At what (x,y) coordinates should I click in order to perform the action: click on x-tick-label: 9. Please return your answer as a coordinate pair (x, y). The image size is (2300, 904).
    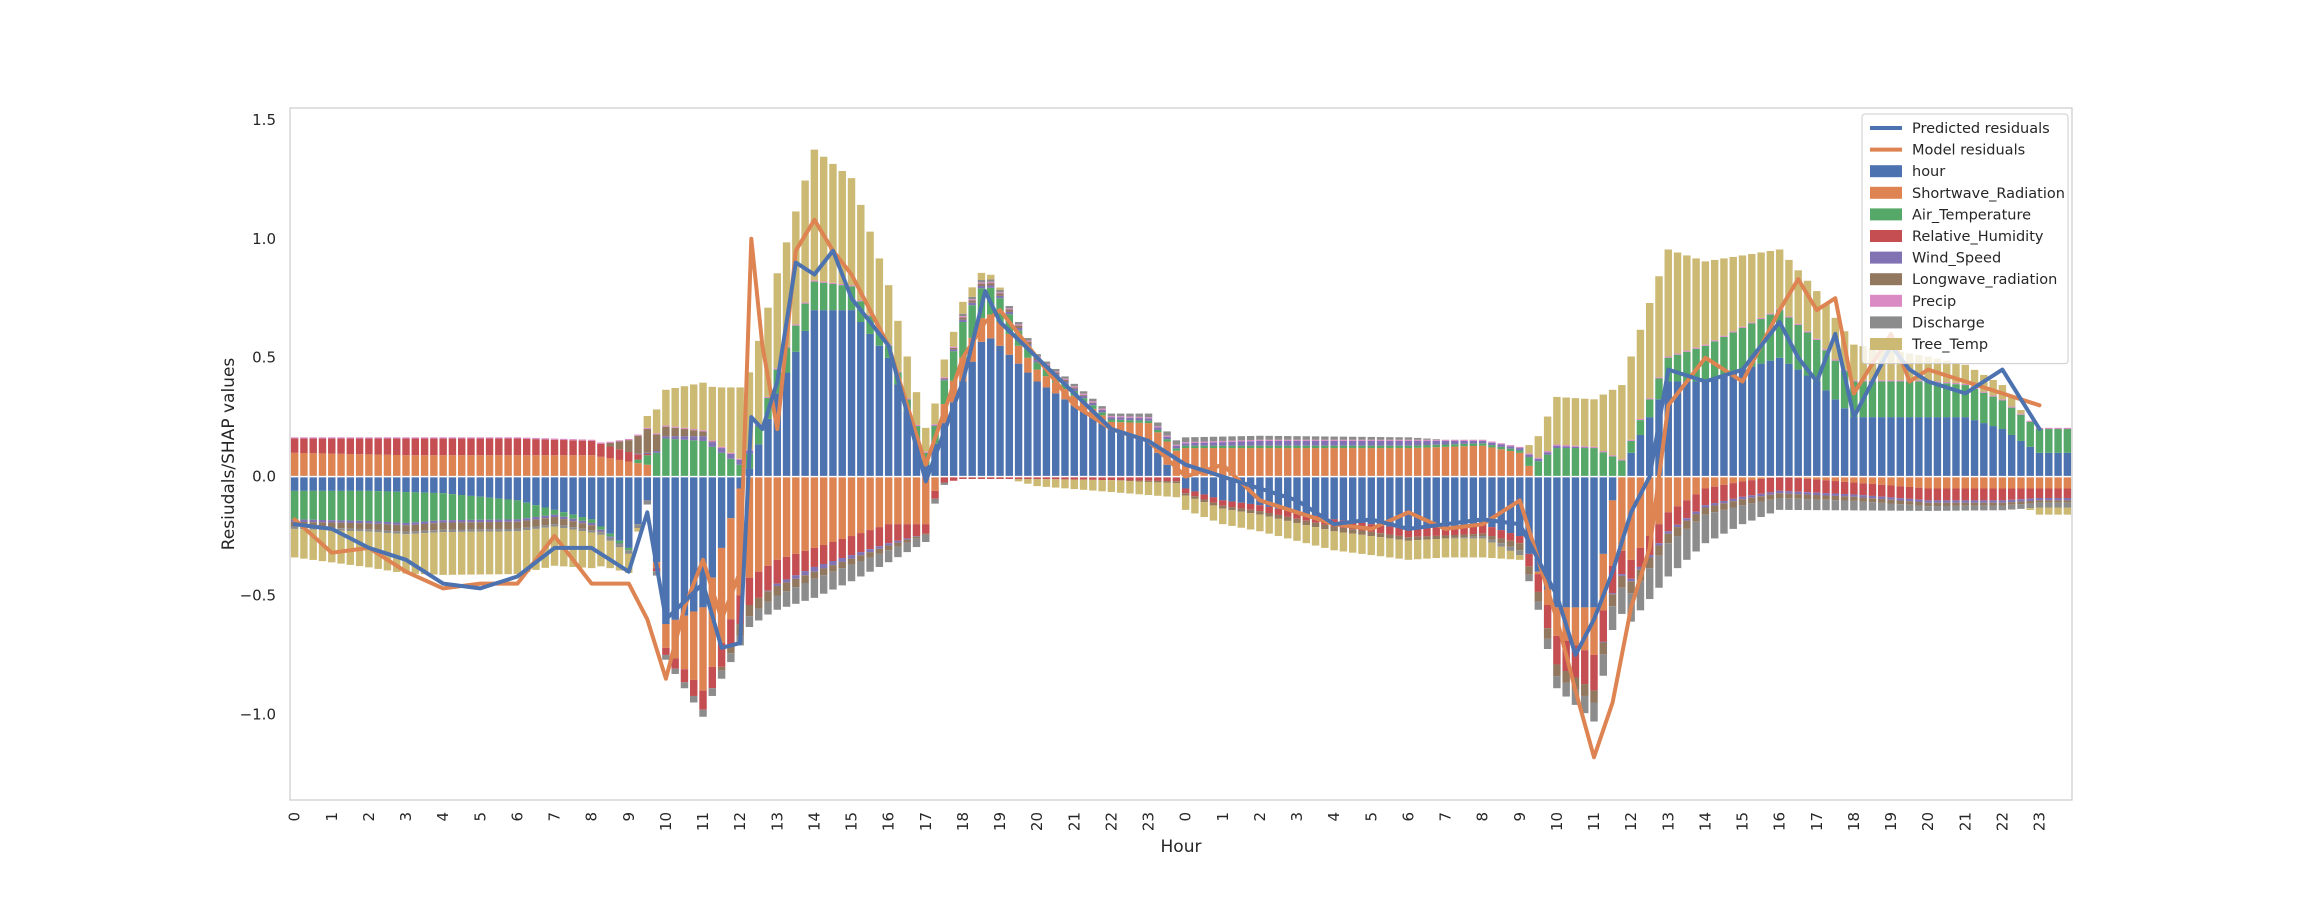
    Looking at the image, I should click on (629, 817).